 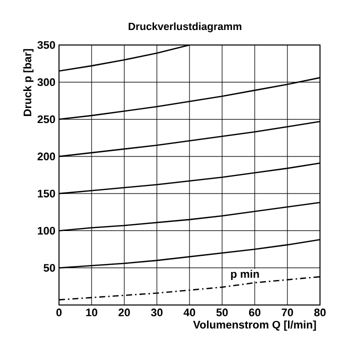 What do you see at coordinates (245, 275) in the screenshot?
I see `annotation: p min` at bounding box center [245, 275].